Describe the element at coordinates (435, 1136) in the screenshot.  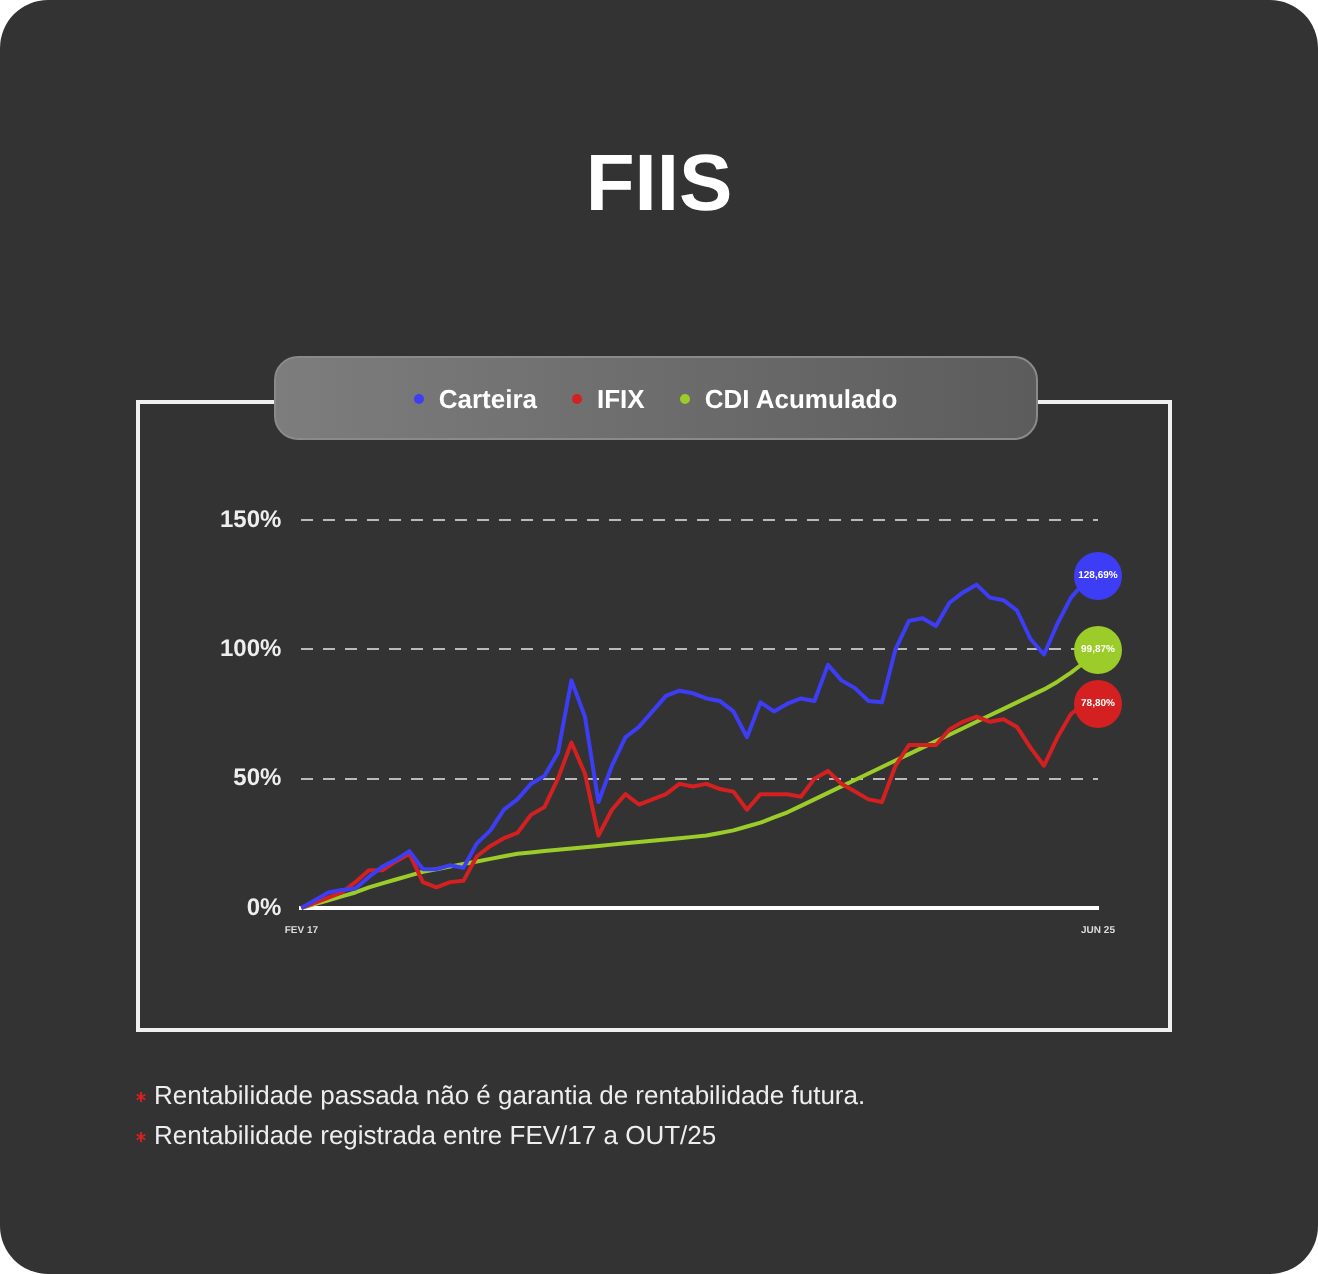
I see `text: Rentabilidade registrada entre FEV/17 a OUT/25` at that location.